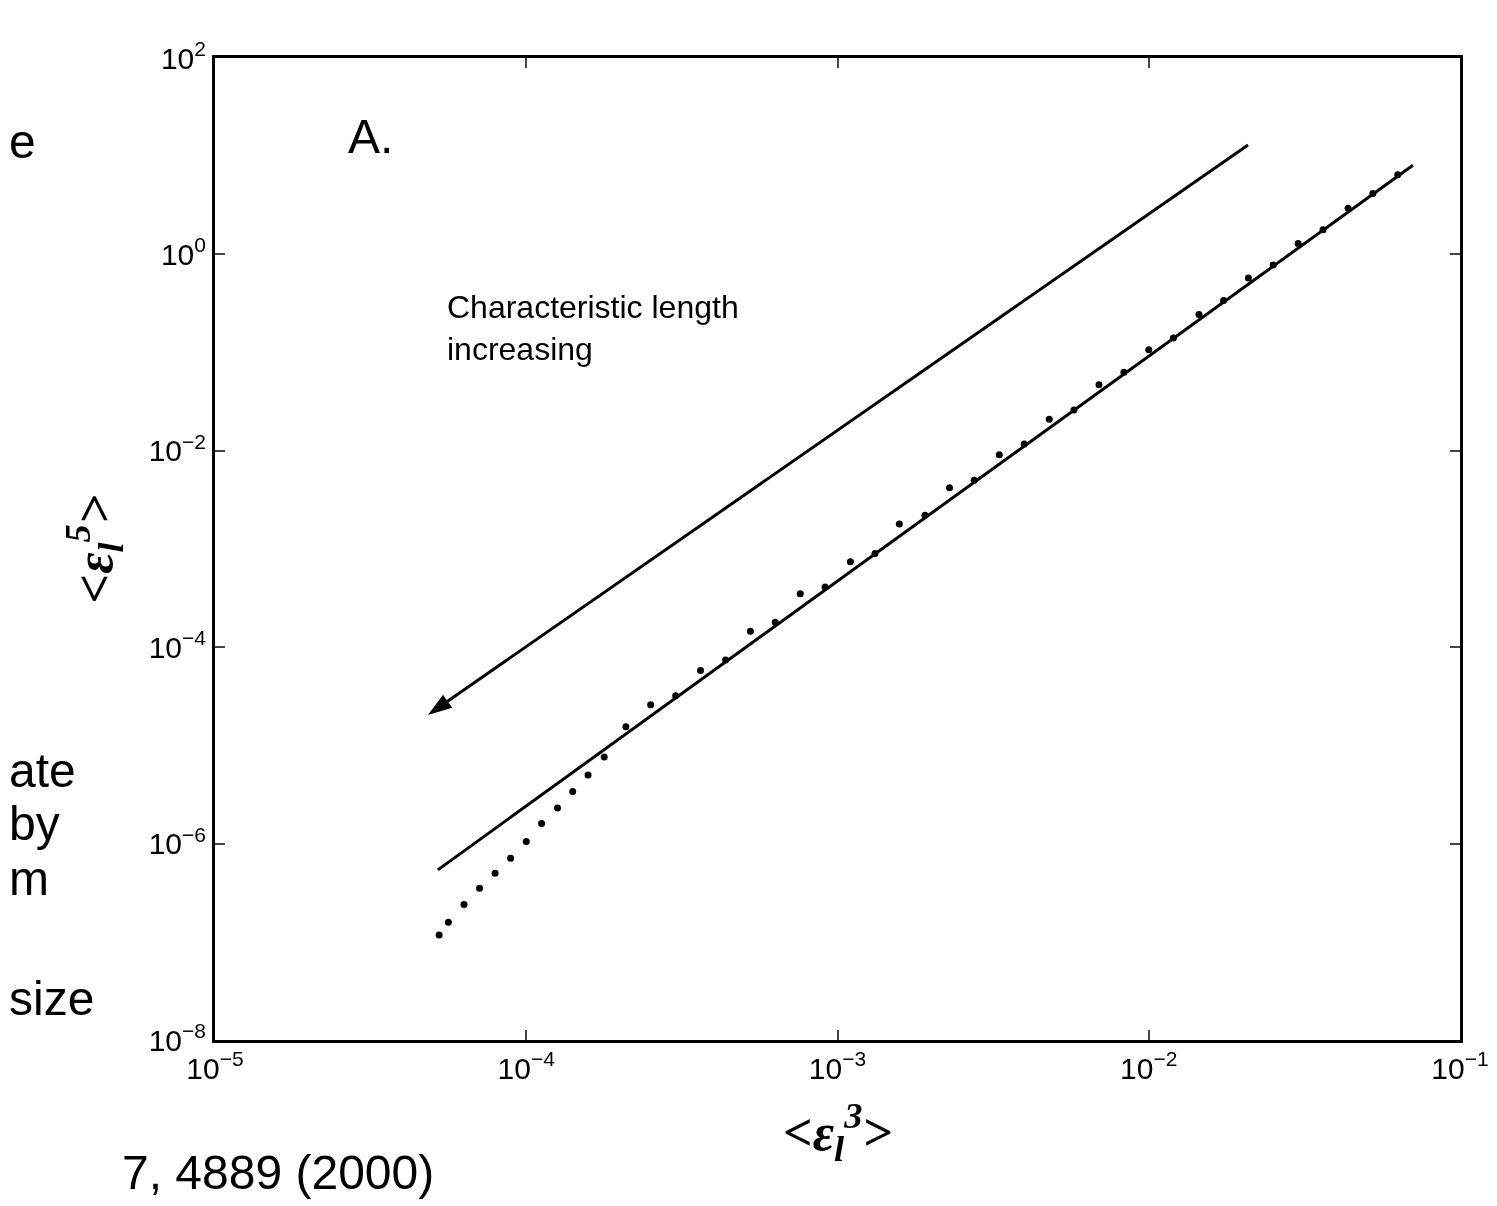 This screenshot has width=1497, height=1206. I want to click on x-tick-label: 10$^{−3}$, so click(837, 1066).